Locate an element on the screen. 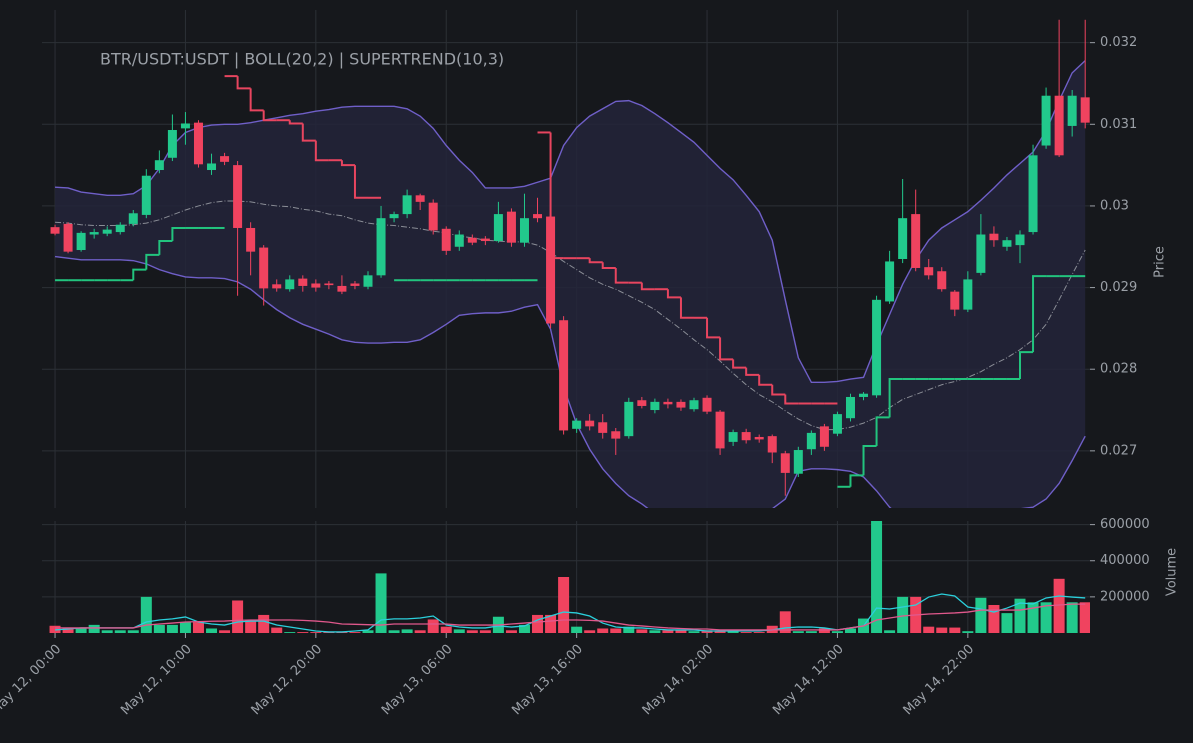  volume is located at coordinates (569, 577).